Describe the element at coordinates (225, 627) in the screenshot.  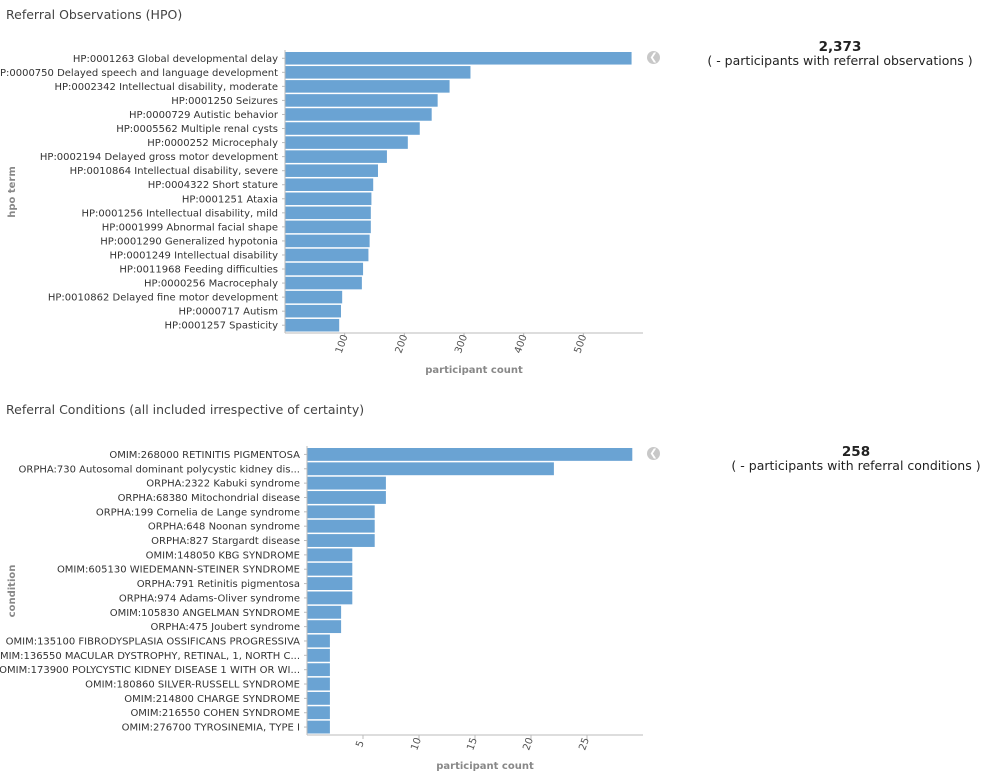
I see `category-label: ORPHA:475 Joubert syndrome` at that location.